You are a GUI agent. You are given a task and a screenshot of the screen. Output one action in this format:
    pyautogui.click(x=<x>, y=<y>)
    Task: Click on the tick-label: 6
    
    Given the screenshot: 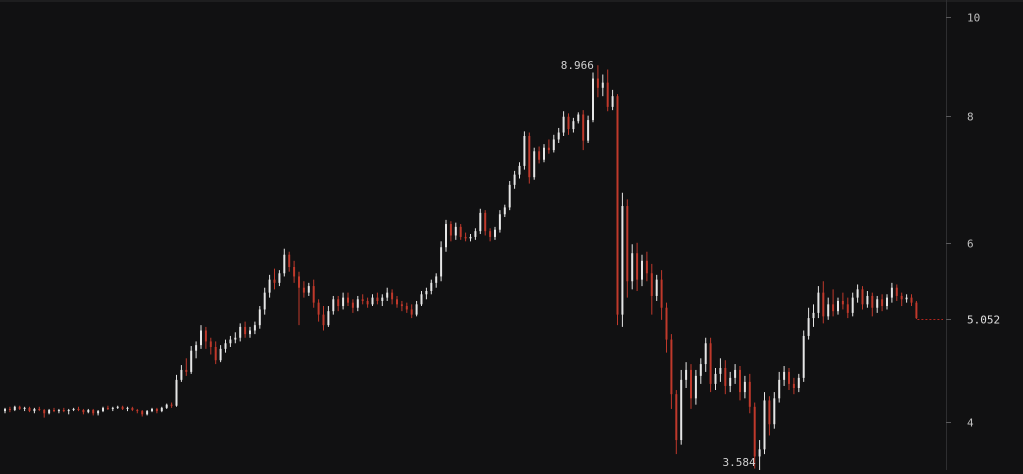 What is the action you would take?
    pyautogui.click(x=970, y=244)
    